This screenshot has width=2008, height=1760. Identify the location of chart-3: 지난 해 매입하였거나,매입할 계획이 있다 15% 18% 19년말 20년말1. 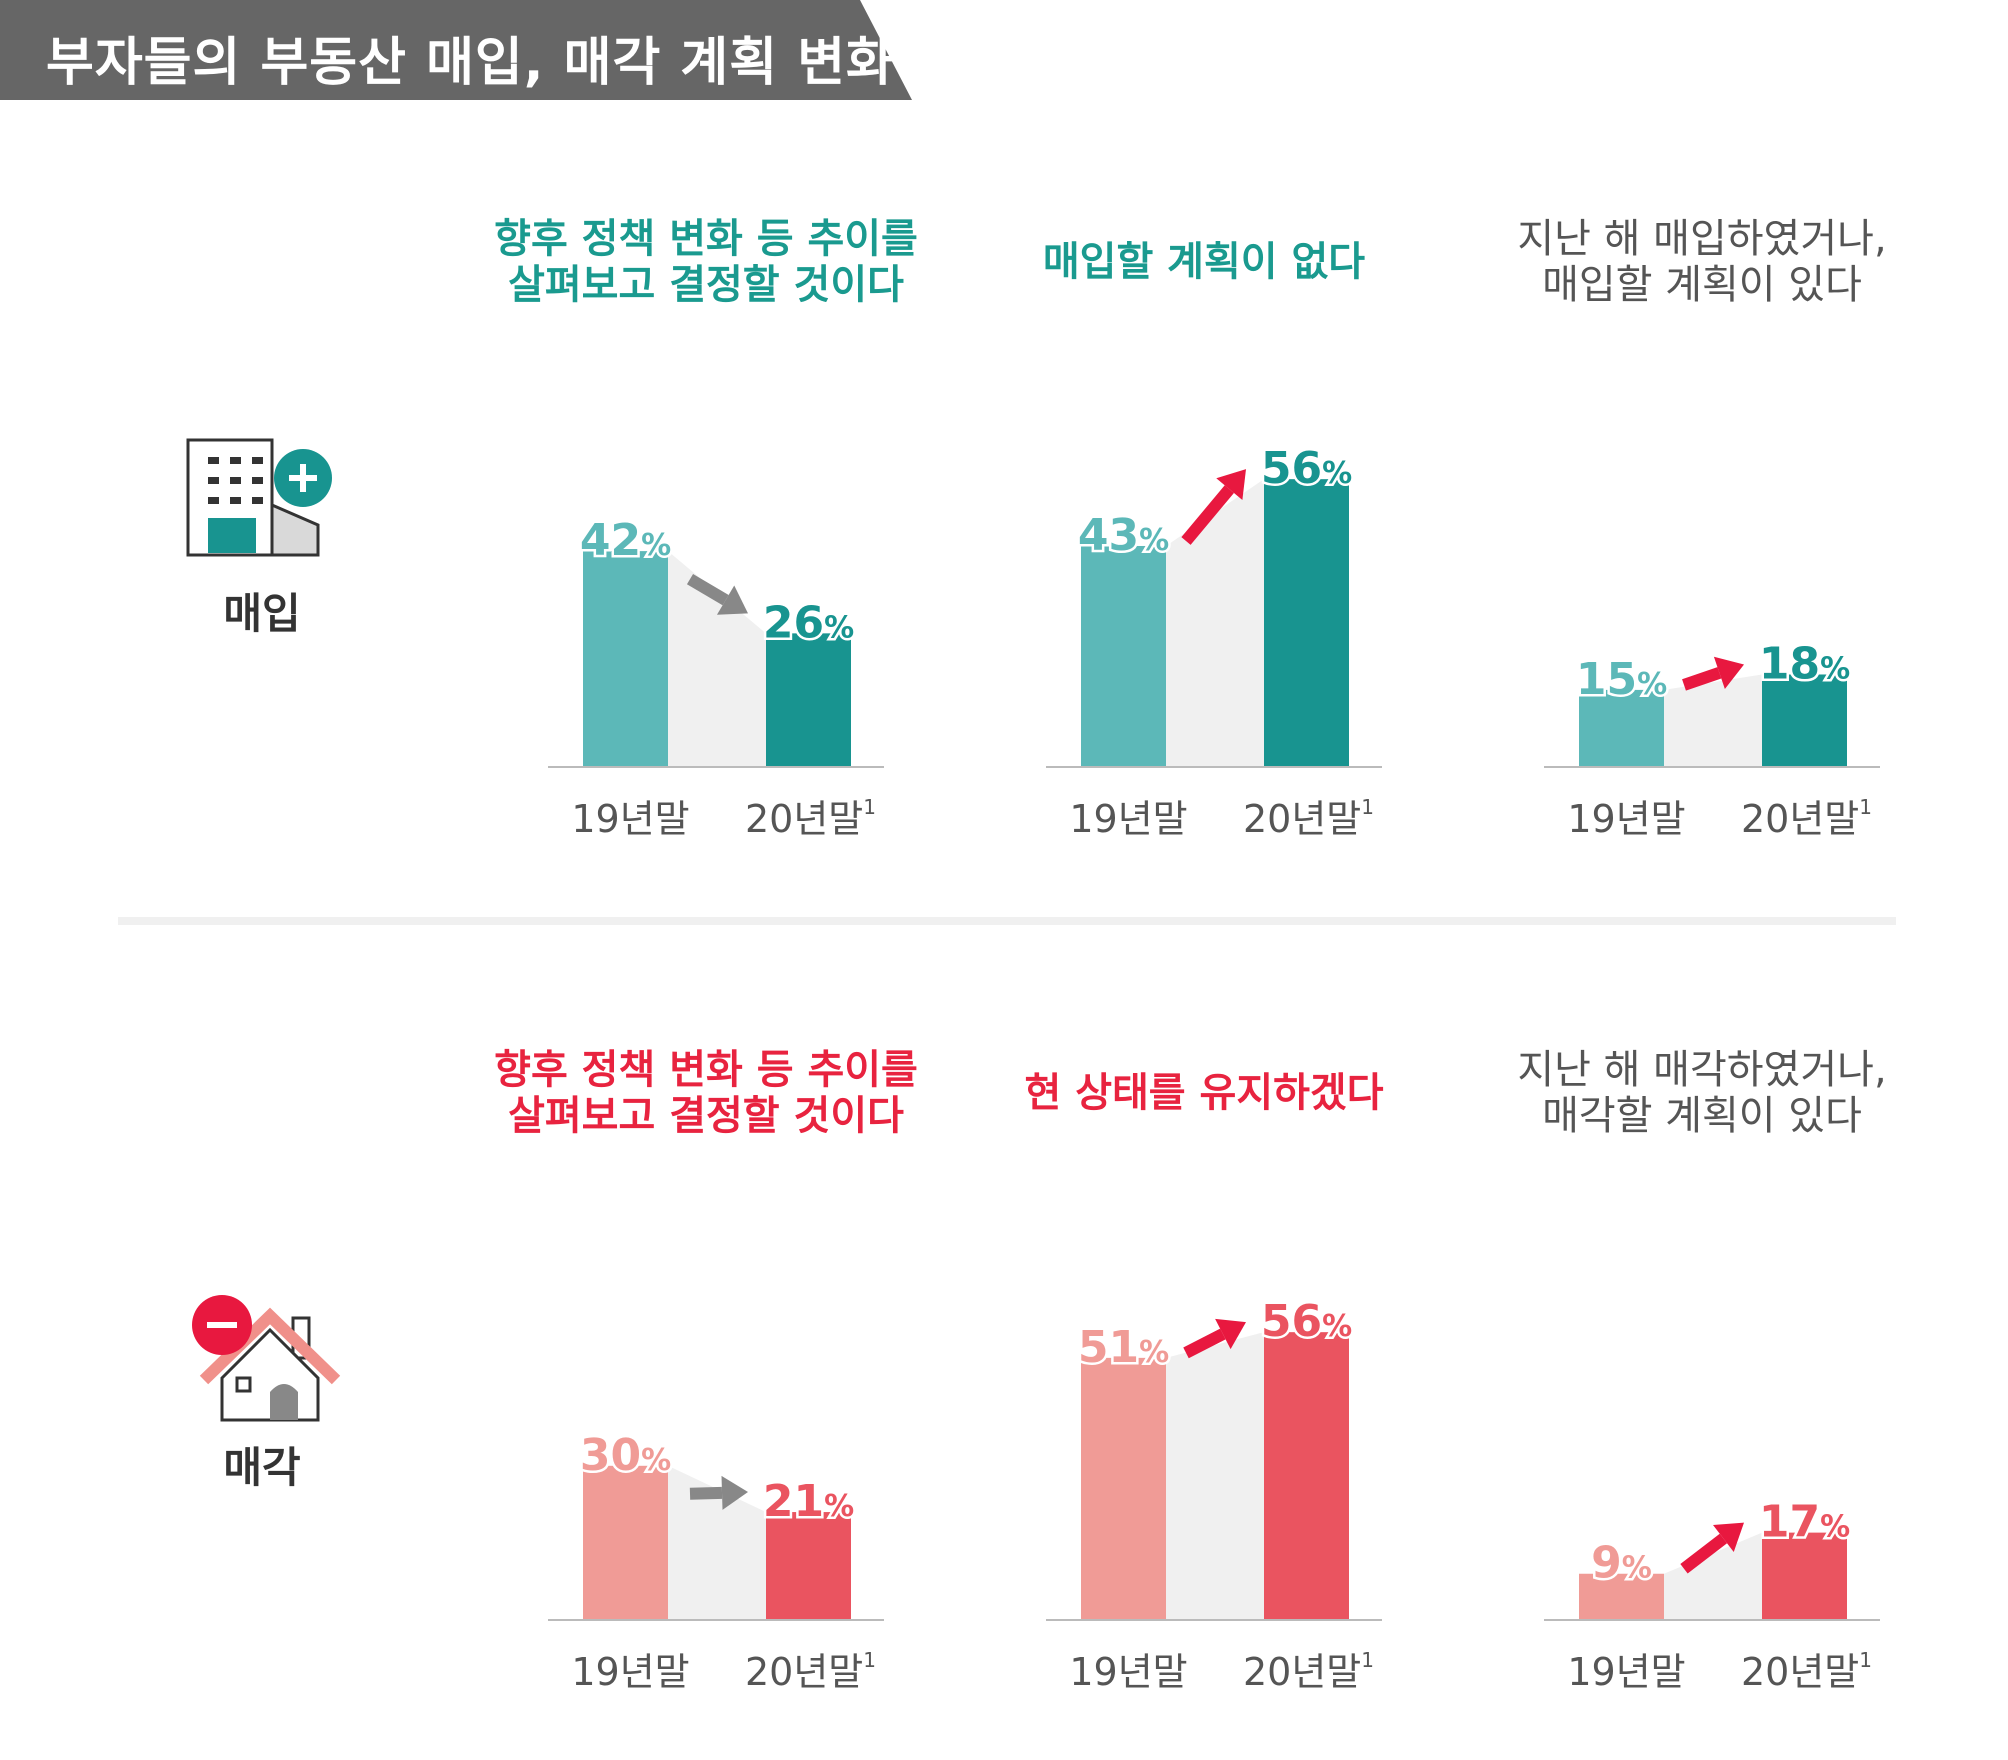
(1701, 528).